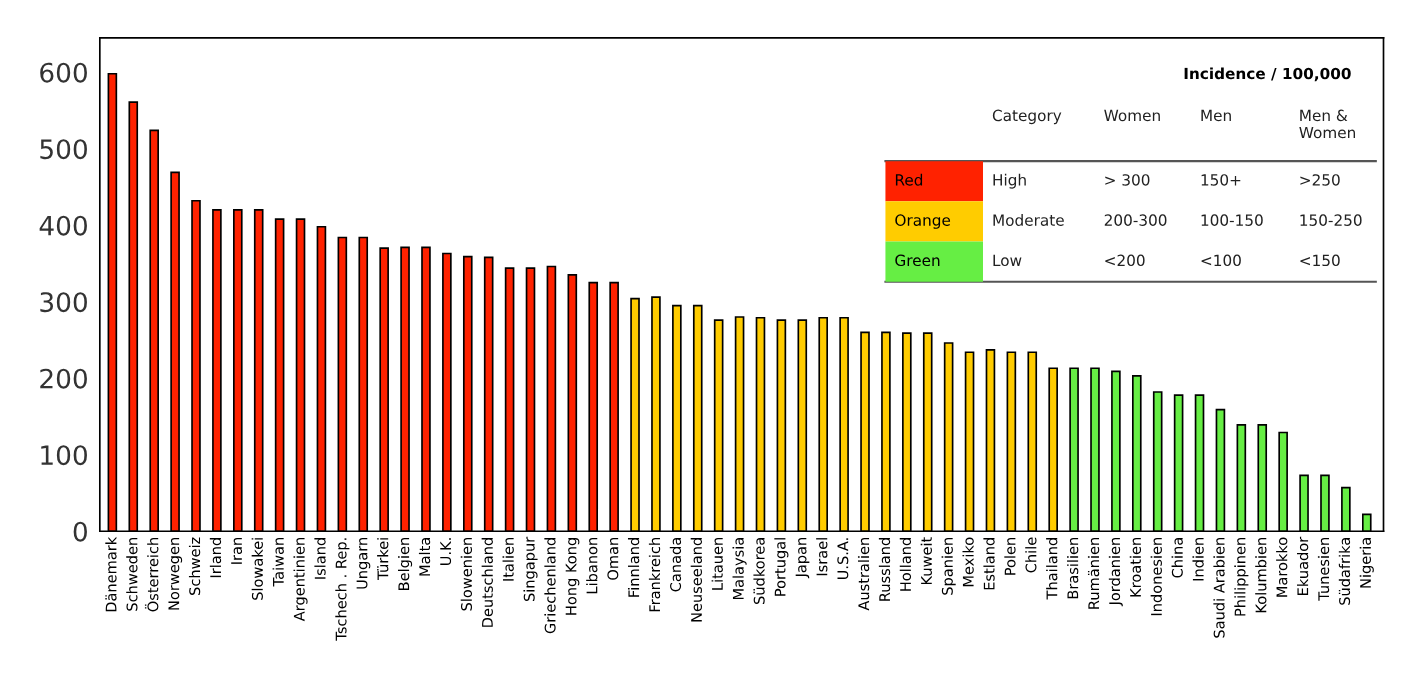 This screenshot has height=675, width=1406. Describe the element at coordinates (633, 567) in the screenshot. I see `x-tick-label: Finnland` at that location.